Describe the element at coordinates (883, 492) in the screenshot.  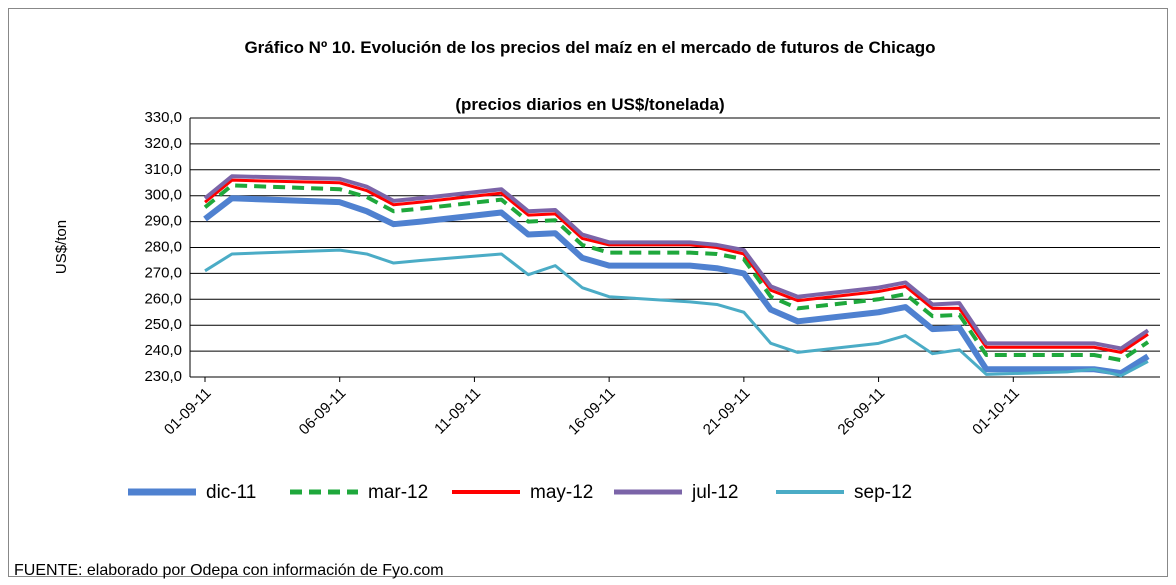
I see `legend-label: sep-12` at that location.